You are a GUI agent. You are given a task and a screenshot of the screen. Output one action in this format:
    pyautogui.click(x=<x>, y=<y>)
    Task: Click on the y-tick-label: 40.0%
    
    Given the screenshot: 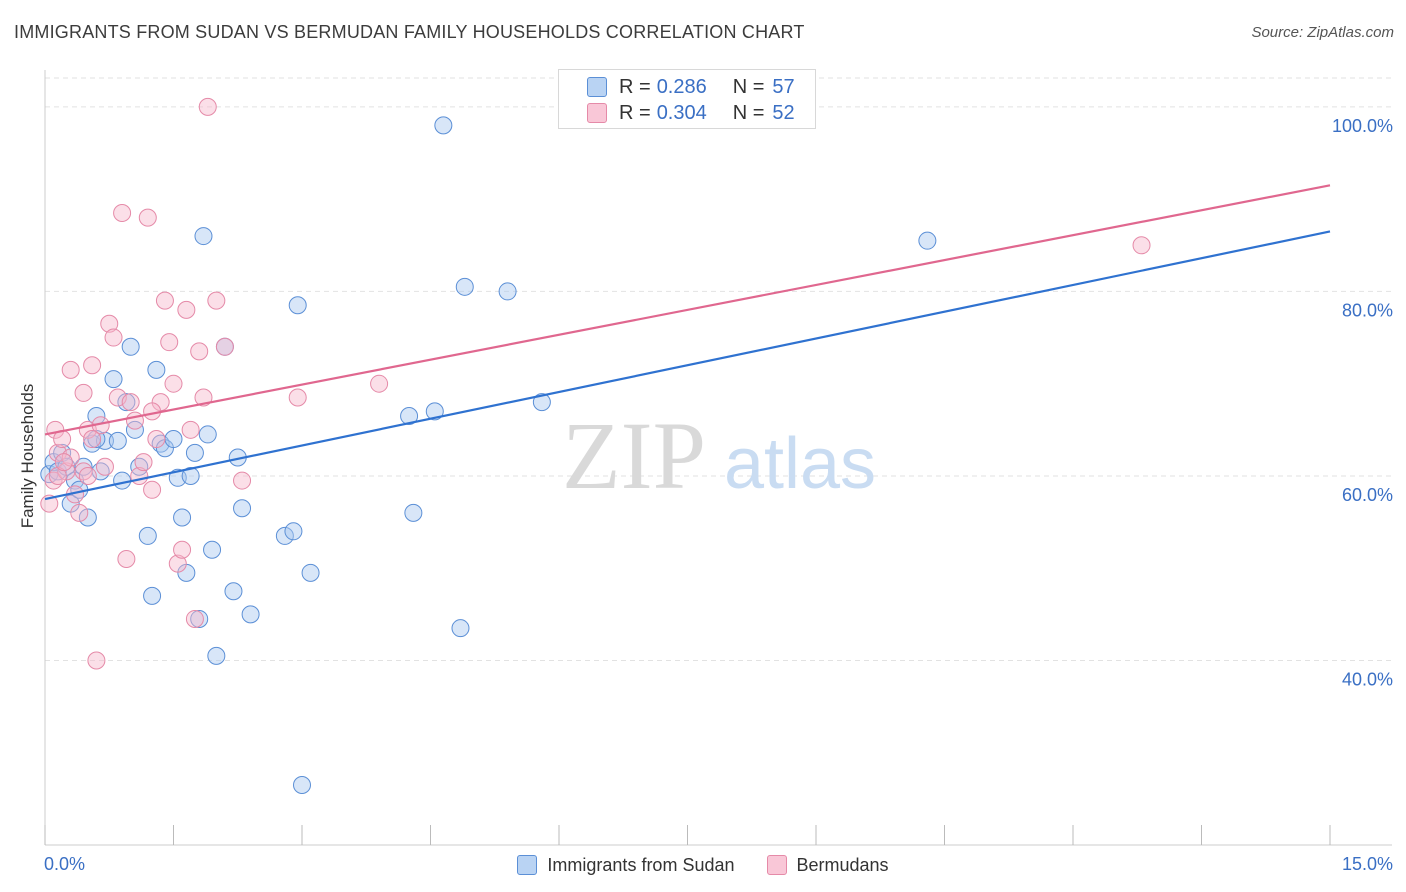 What is the action you would take?
    pyautogui.click(x=1367, y=679)
    